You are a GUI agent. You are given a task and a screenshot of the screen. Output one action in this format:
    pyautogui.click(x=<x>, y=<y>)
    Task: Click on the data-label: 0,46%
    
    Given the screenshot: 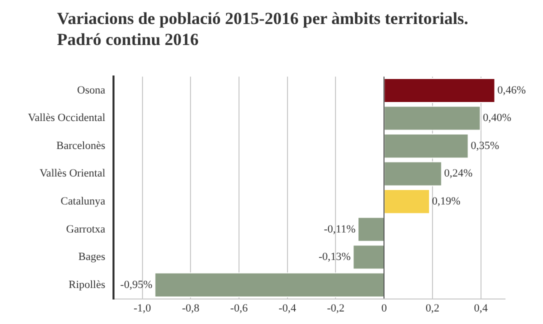 What is the action you would take?
    pyautogui.click(x=511, y=90)
    